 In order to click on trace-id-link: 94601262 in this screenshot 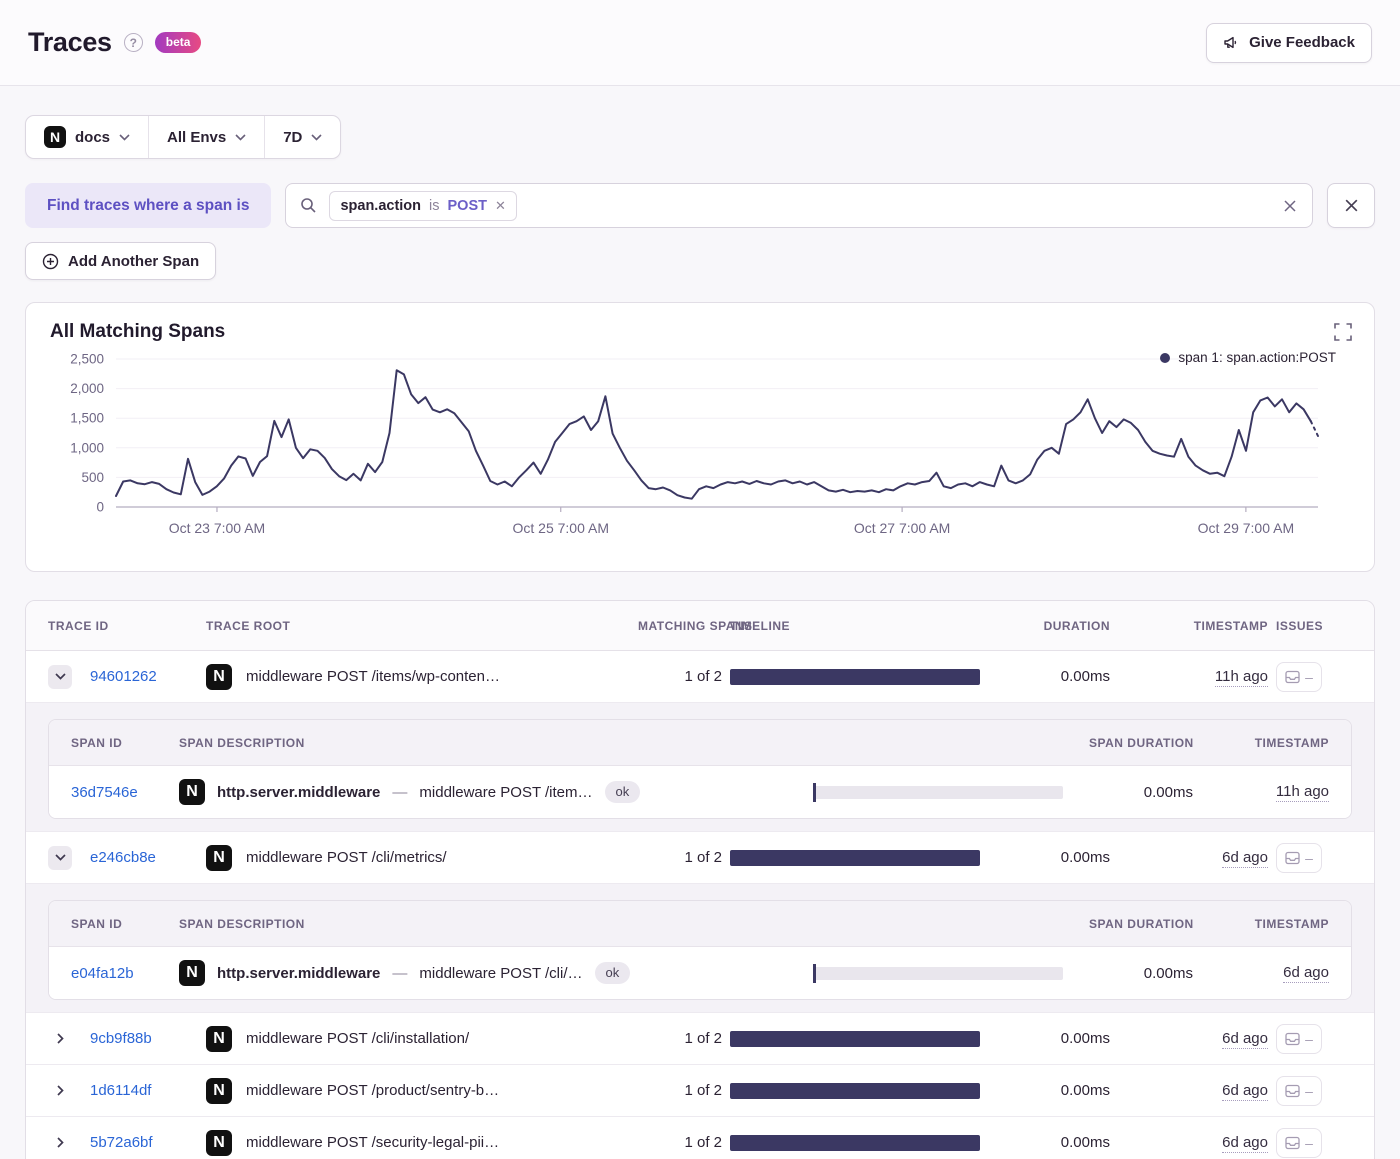, I will do `click(123, 676)`.